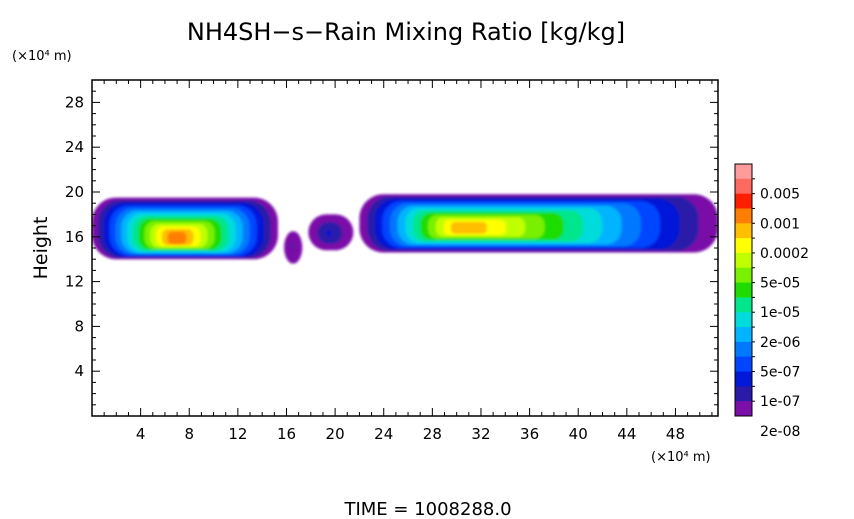 This screenshot has width=854, height=519. What do you see at coordinates (780, 313) in the screenshot?
I see `colorbar-label: 1e-05` at bounding box center [780, 313].